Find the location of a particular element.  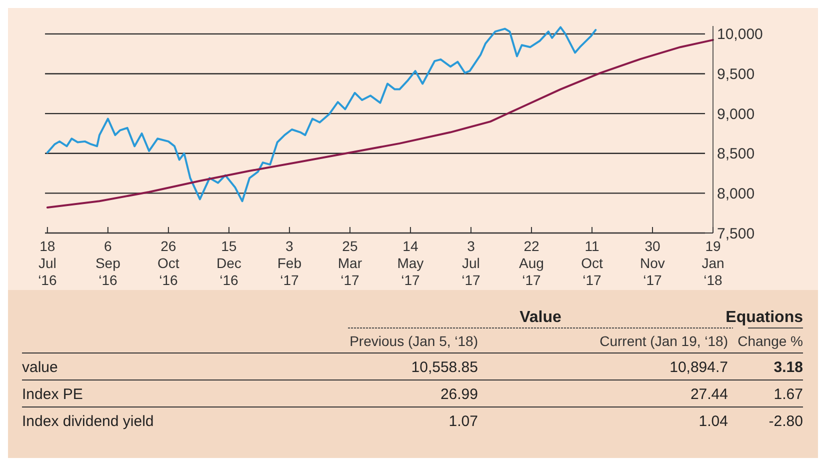

text: 3.18 is located at coordinates (788, 367).